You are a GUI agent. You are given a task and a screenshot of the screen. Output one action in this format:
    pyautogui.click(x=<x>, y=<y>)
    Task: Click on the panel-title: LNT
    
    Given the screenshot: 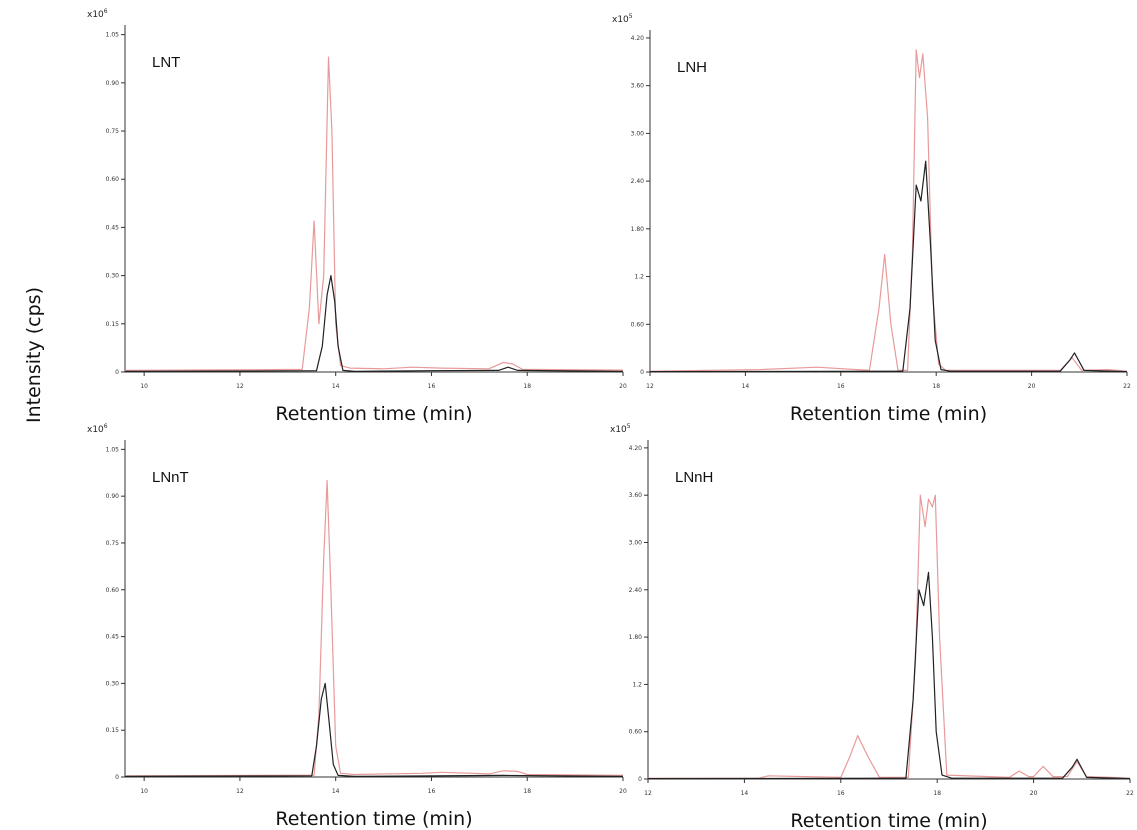 What is the action you would take?
    pyautogui.click(x=166, y=62)
    